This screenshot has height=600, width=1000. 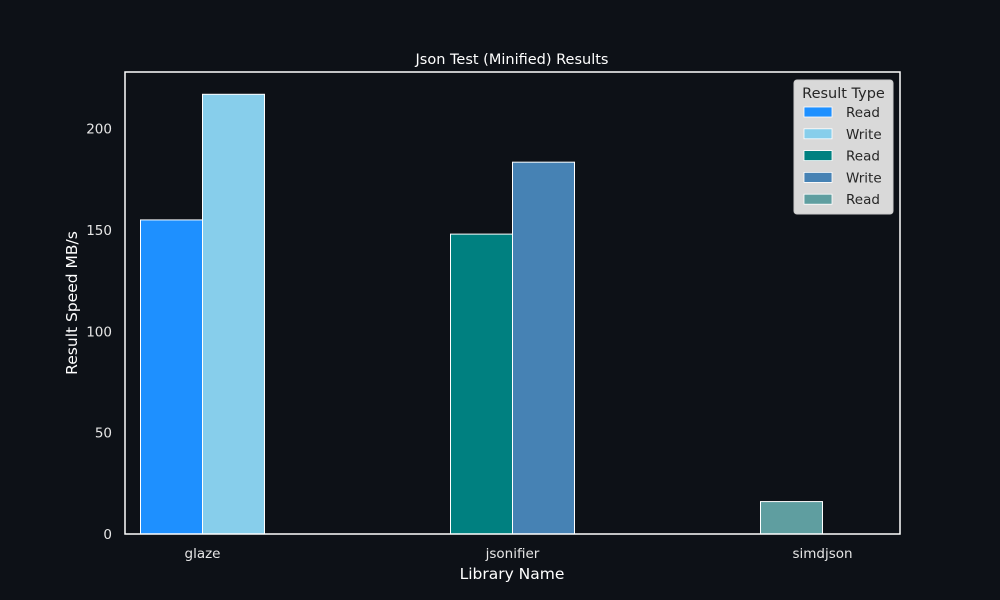 I want to click on x-axis-label: Library Name, so click(x=512, y=574).